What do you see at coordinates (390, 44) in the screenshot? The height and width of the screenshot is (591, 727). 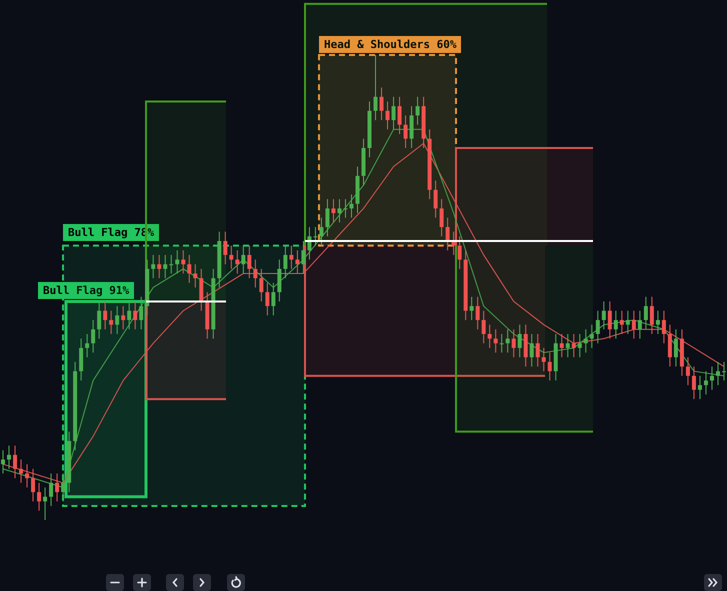 I see `text: Head & Shoulders 60%` at bounding box center [390, 44].